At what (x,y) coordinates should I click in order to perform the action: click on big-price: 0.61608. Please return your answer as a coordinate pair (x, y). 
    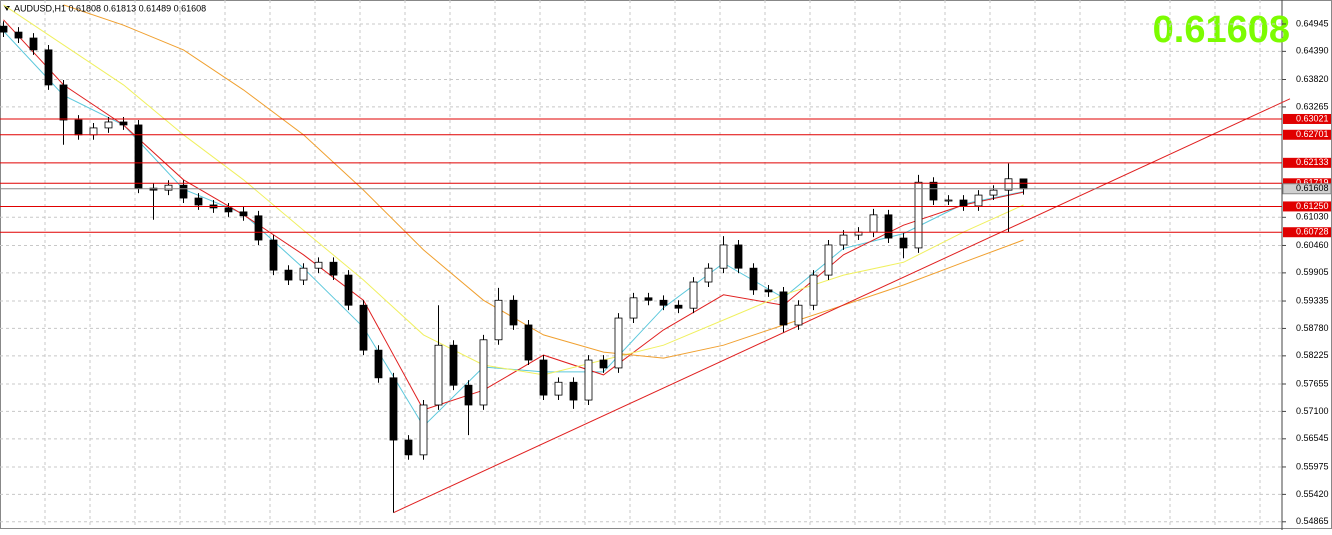
    Looking at the image, I should click on (1221, 30).